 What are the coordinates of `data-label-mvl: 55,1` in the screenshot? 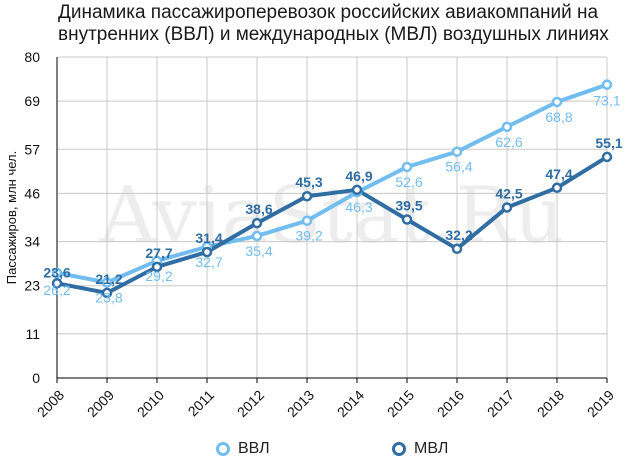 It's located at (608, 143).